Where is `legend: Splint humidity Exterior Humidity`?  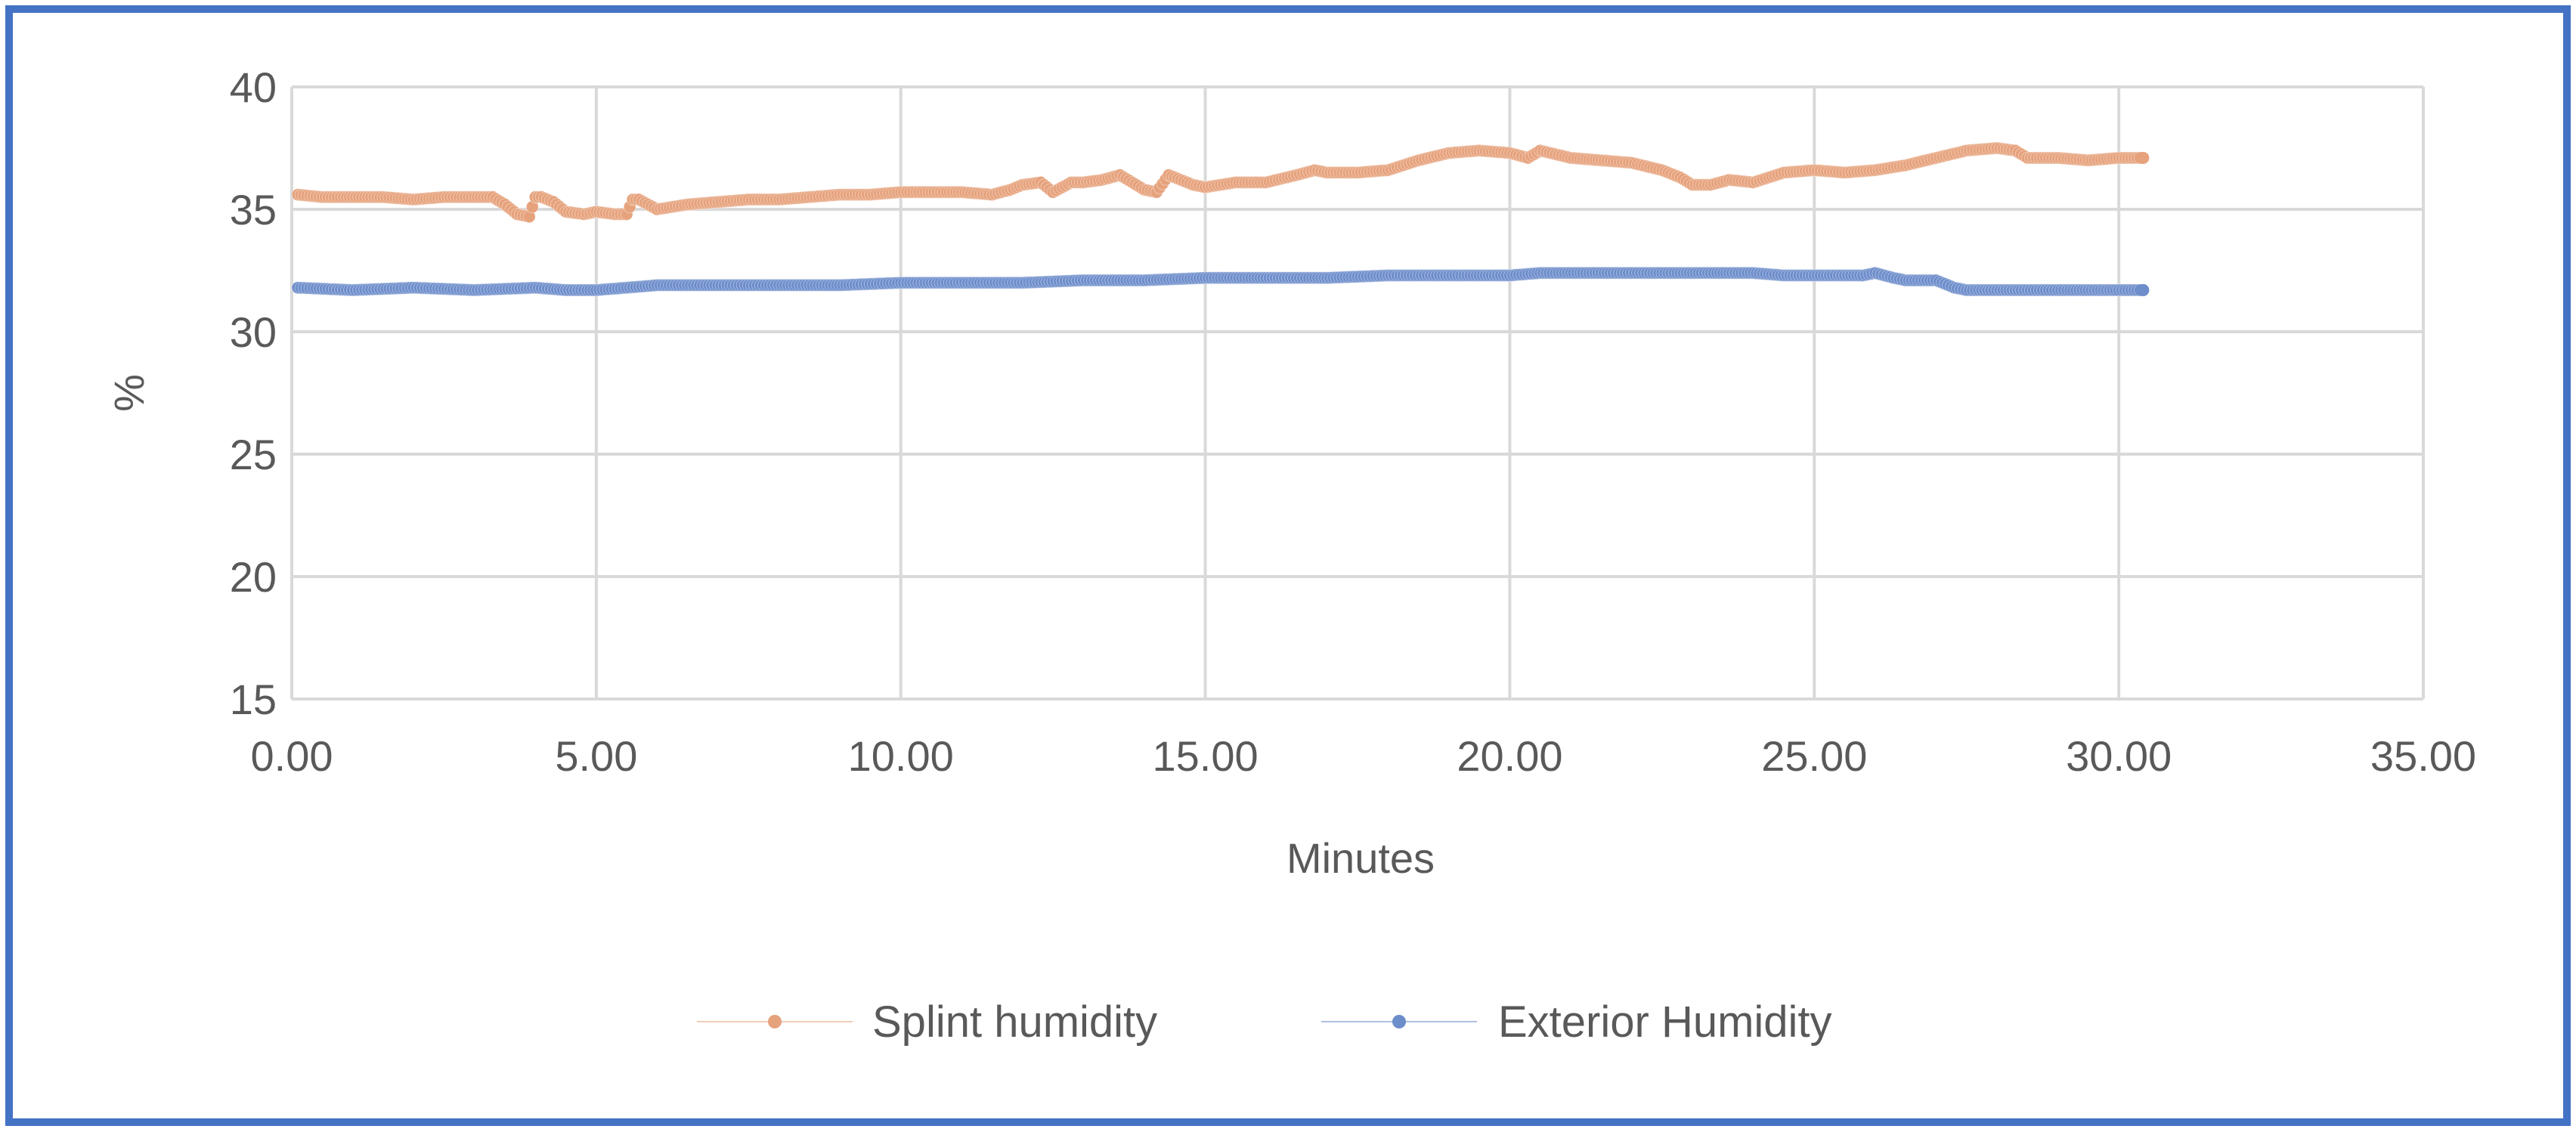
legend: Splint humidity Exterior Humidity is located at coordinates (1264, 1022).